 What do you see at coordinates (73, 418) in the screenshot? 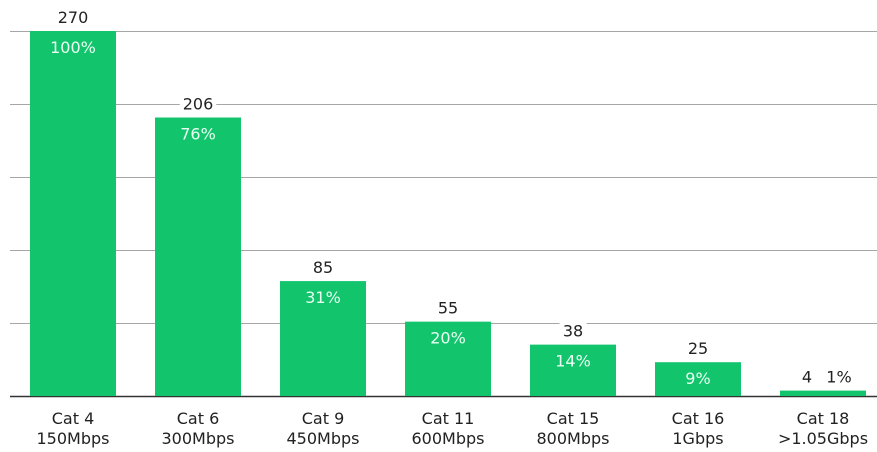
I see `category-label: Cat 4` at bounding box center [73, 418].